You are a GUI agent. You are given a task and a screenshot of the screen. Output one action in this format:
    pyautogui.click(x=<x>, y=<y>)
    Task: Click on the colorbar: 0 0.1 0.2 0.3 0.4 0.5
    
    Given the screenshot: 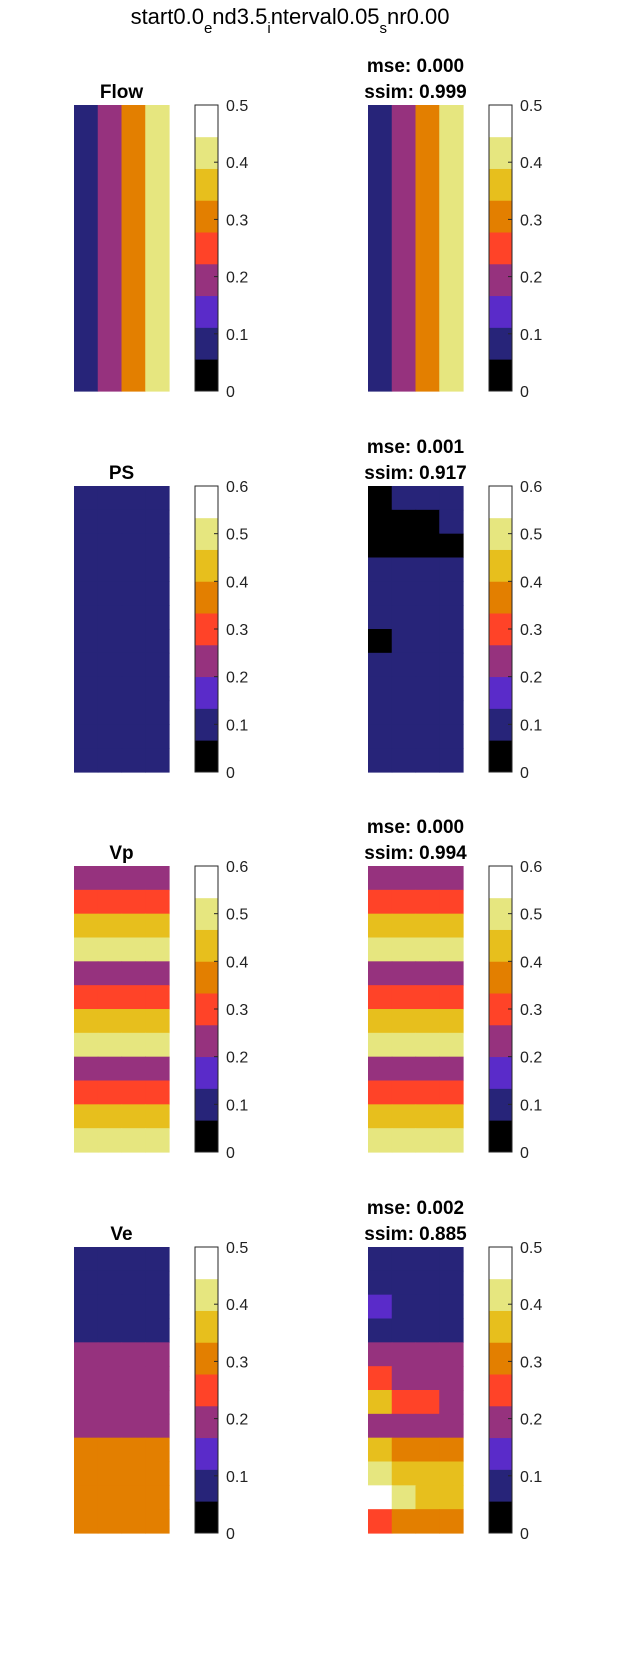 What is the action you would take?
    pyautogui.click(x=221, y=249)
    